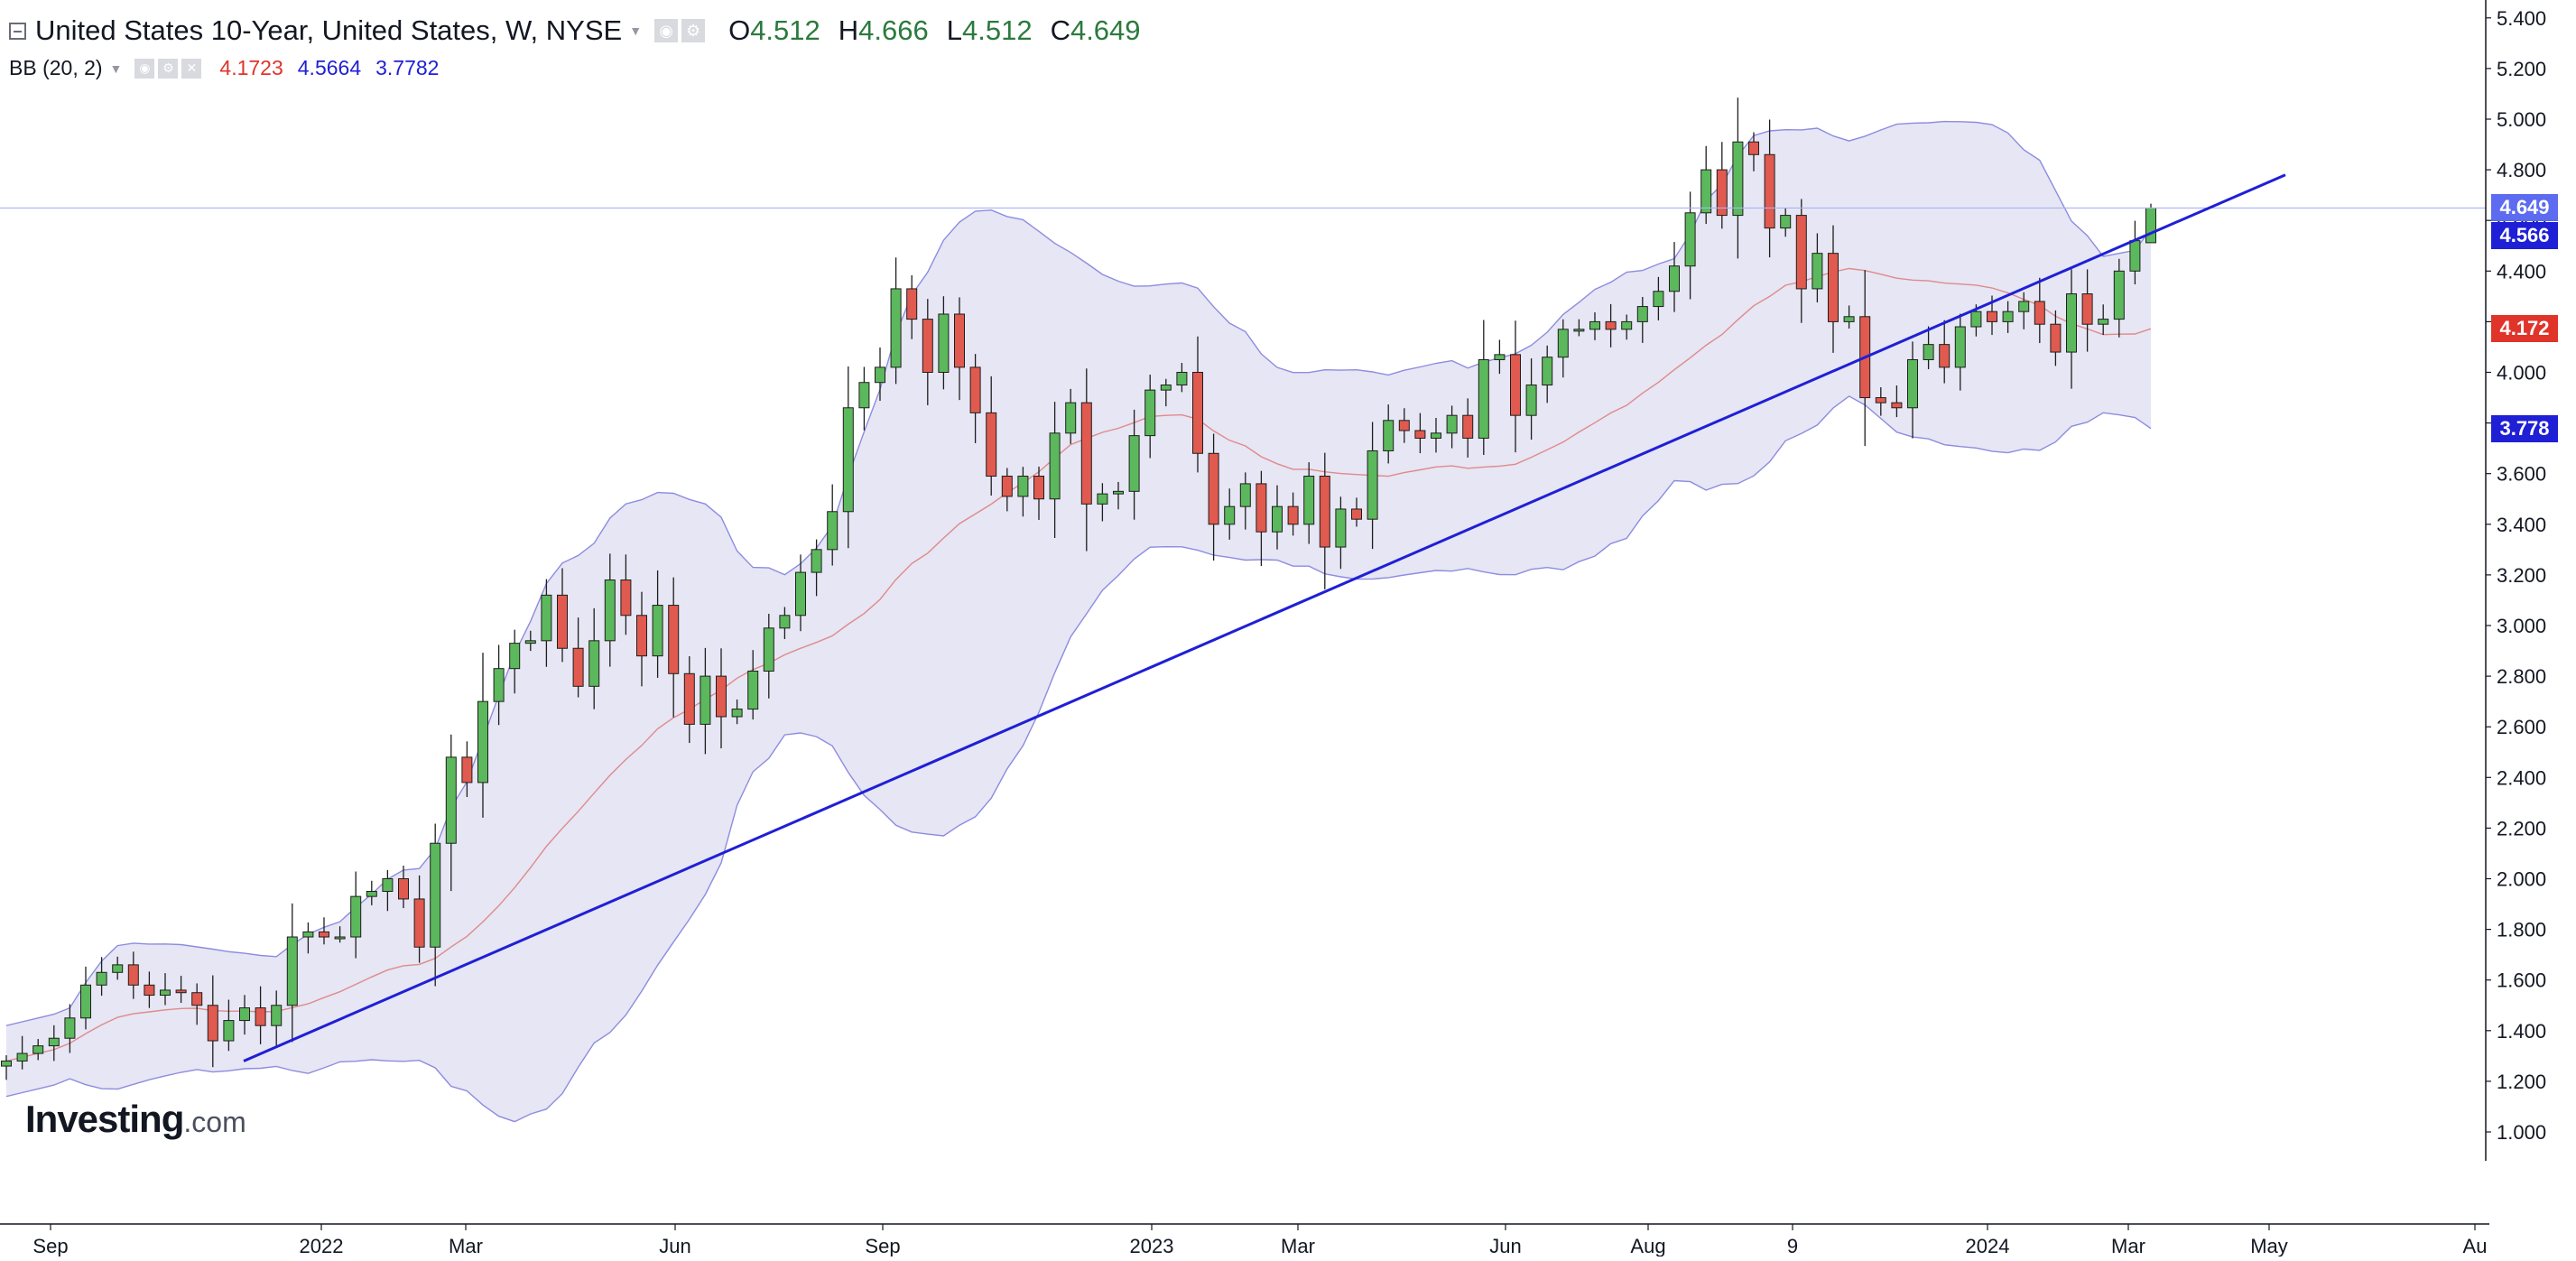 The image size is (2576, 1261). I want to click on x-tick-label: 2023, so click(1152, 1245).